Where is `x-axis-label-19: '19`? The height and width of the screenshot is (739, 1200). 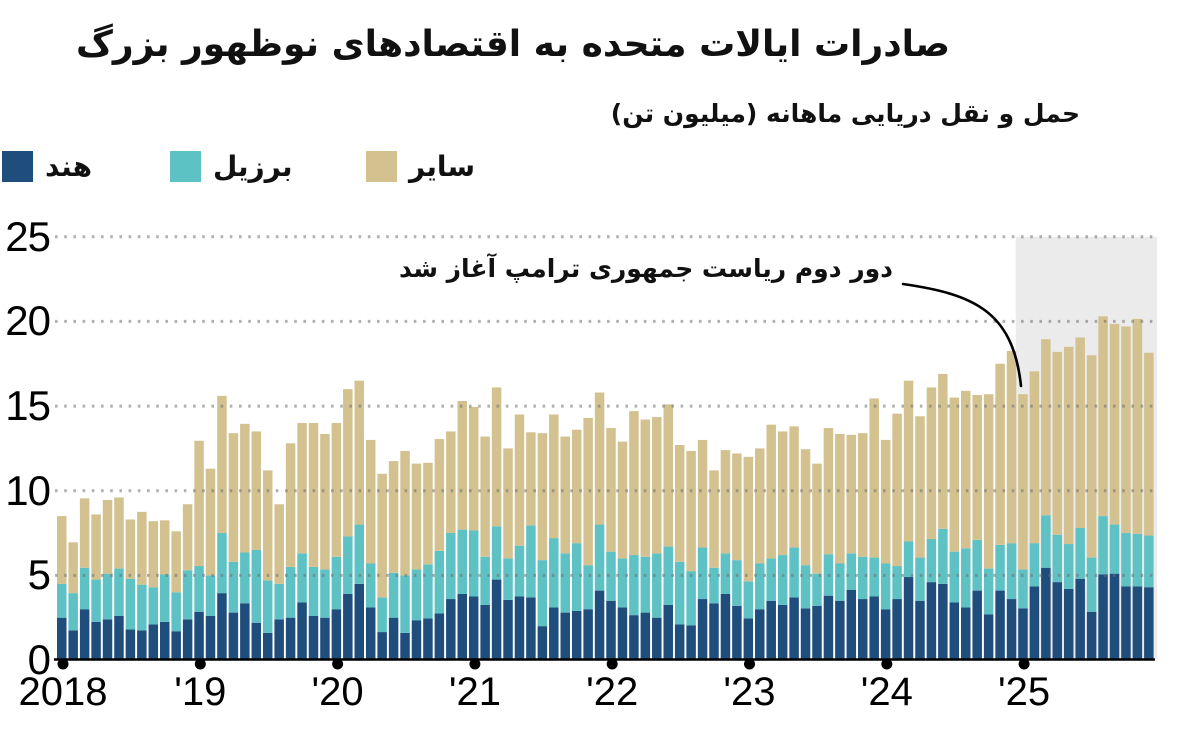 x-axis-label-19: '19 is located at coordinates (200, 692).